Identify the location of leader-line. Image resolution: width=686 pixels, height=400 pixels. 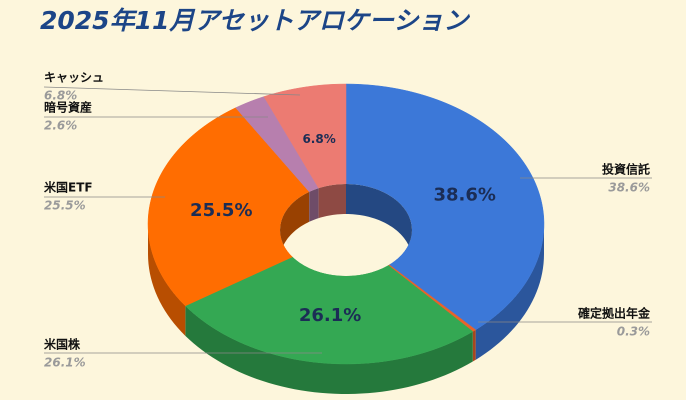
(172, 91).